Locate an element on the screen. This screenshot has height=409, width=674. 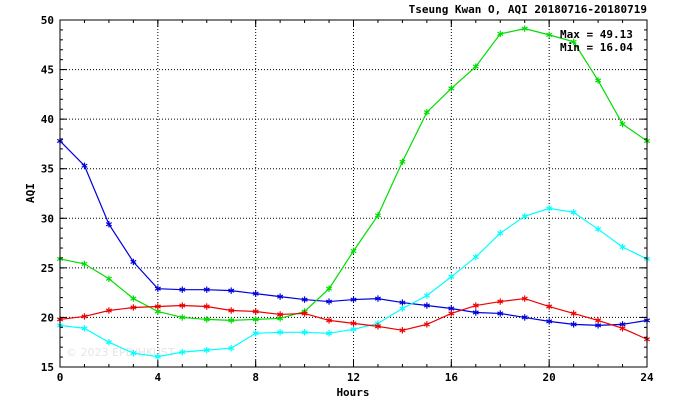
y-tick-label: 20 is located at coordinates (47, 317).